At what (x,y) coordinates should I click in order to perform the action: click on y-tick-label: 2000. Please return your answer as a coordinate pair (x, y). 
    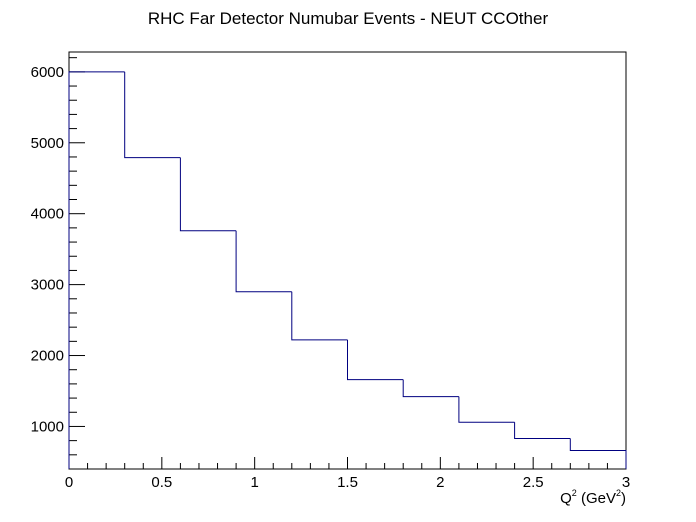
    Looking at the image, I should click on (47, 356).